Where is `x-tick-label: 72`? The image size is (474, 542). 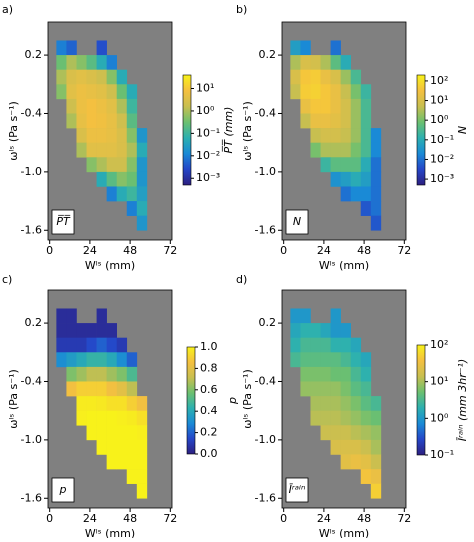 x-tick-label: 72 is located at coordinates (404, 518).